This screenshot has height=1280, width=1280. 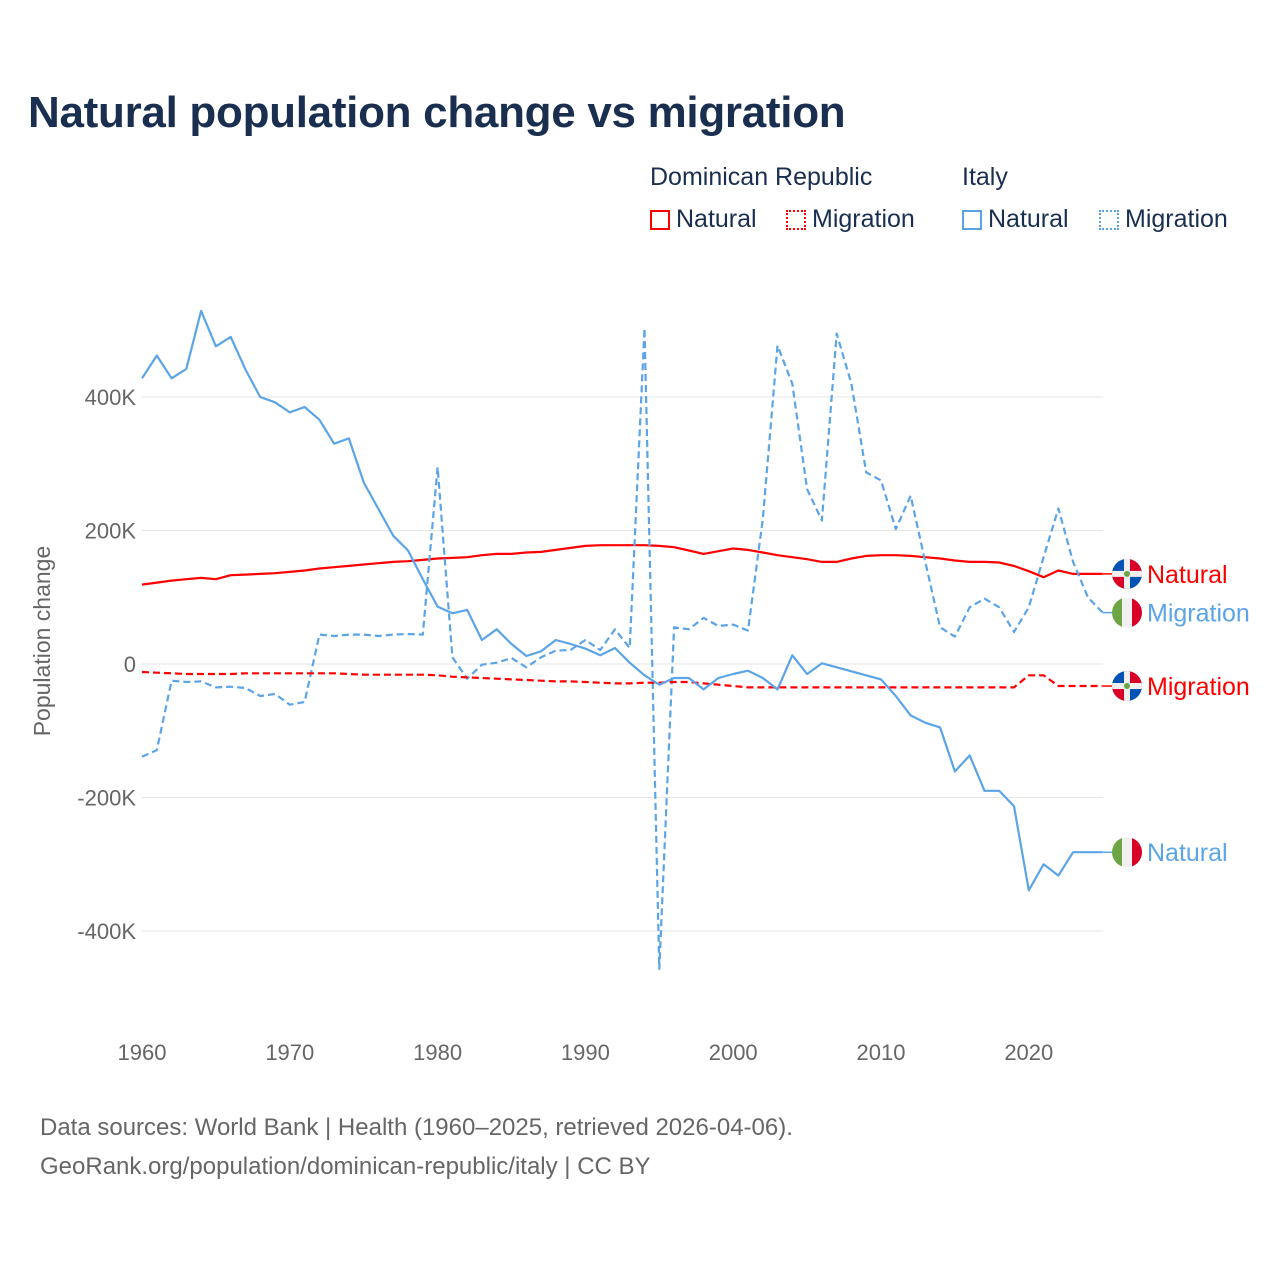 What do you see at coordinates (622, 565) in the screenshot?
I see `series-line-dominican-republic-natural` at bounding box center [622, 565].